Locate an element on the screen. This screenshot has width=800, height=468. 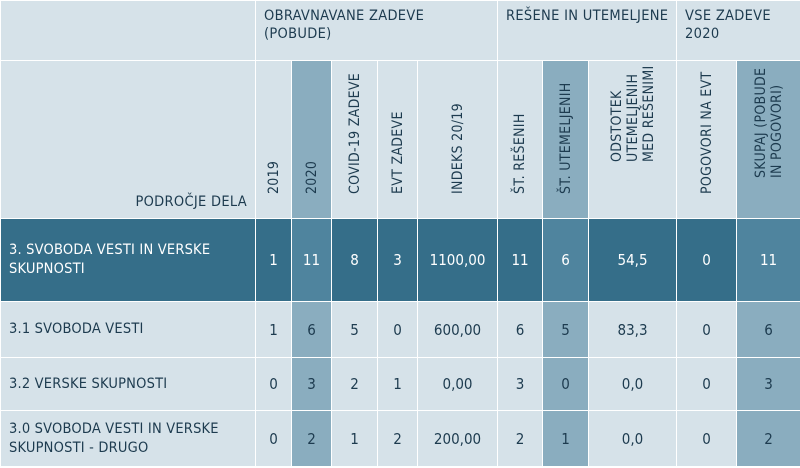
col-header-skupaj: SKUPAJ (POBUDE IN POGOVORI) is located at coordinates (768, 139).